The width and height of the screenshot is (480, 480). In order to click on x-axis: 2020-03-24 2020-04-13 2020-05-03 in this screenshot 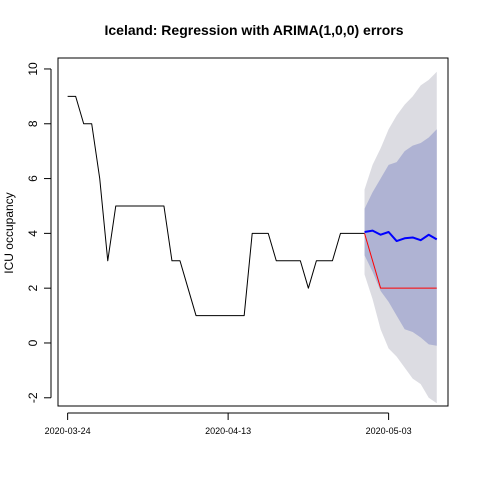, I will do `click(228, 424)`.